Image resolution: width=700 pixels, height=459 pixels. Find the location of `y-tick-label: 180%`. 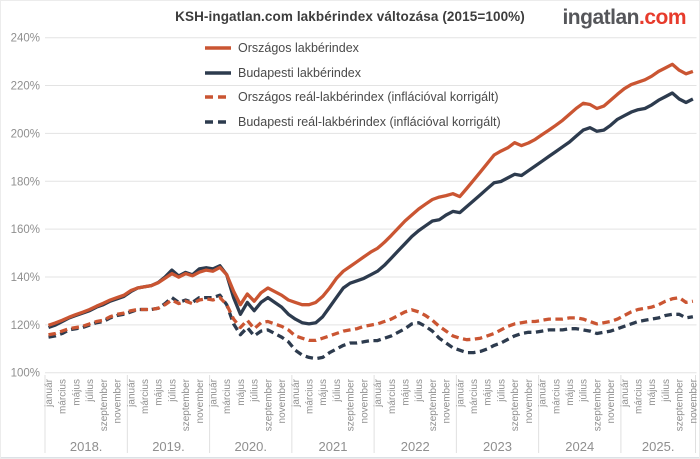

y-tick-label: 180% is located at coordinates (25, 182).